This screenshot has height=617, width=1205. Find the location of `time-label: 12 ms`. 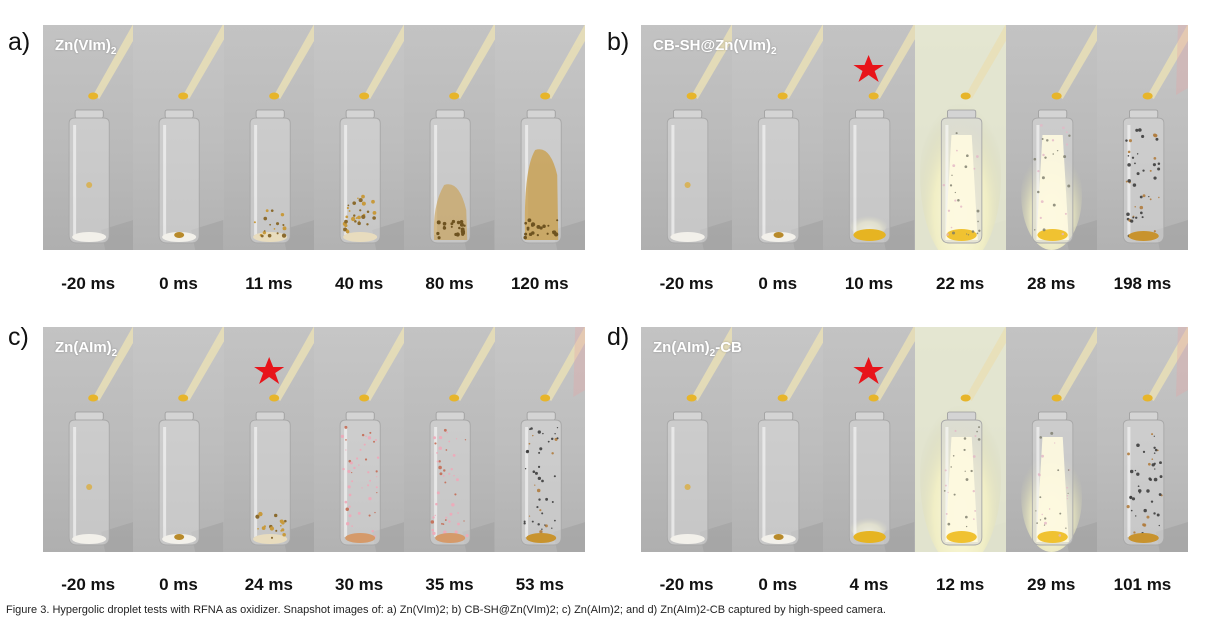

time-label: 12 ms is located at coordinates (960, 584).